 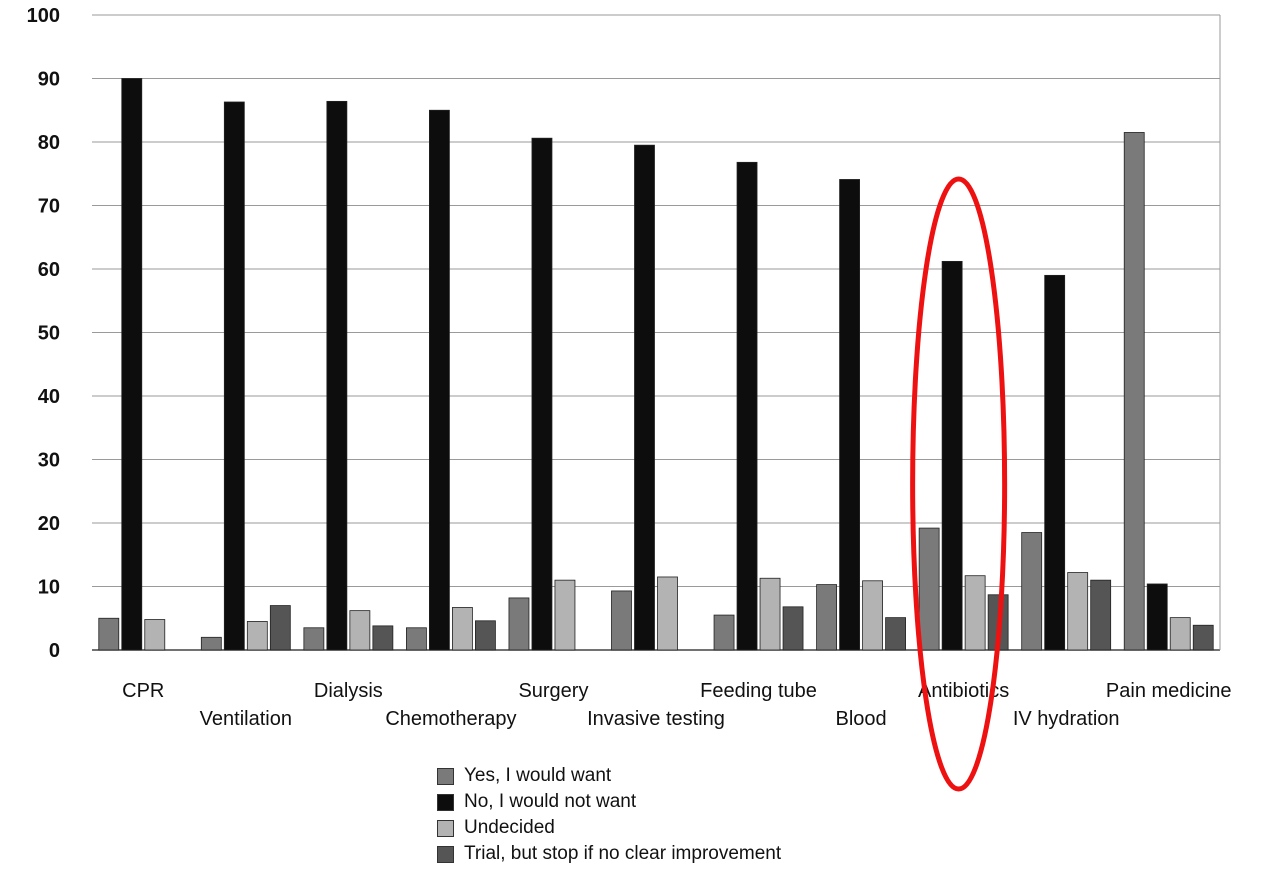 I want to click on x-category-label: Feeding tube, so click(x=758, y=691).